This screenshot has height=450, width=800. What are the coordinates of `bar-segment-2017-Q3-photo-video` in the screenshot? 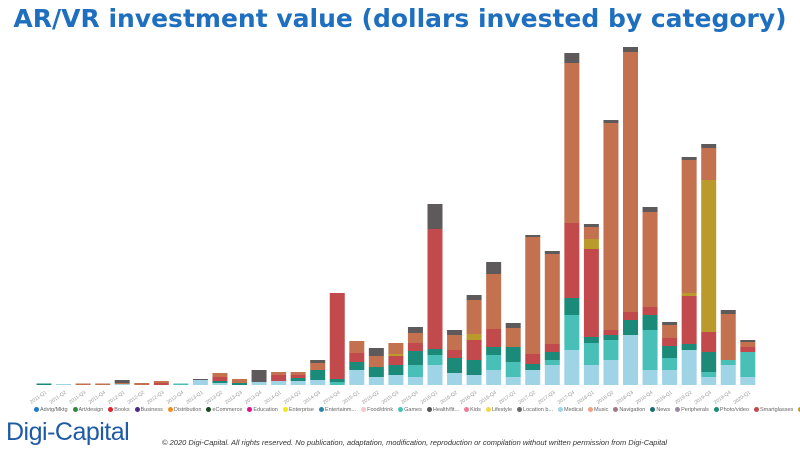 It's located at (552, 356).